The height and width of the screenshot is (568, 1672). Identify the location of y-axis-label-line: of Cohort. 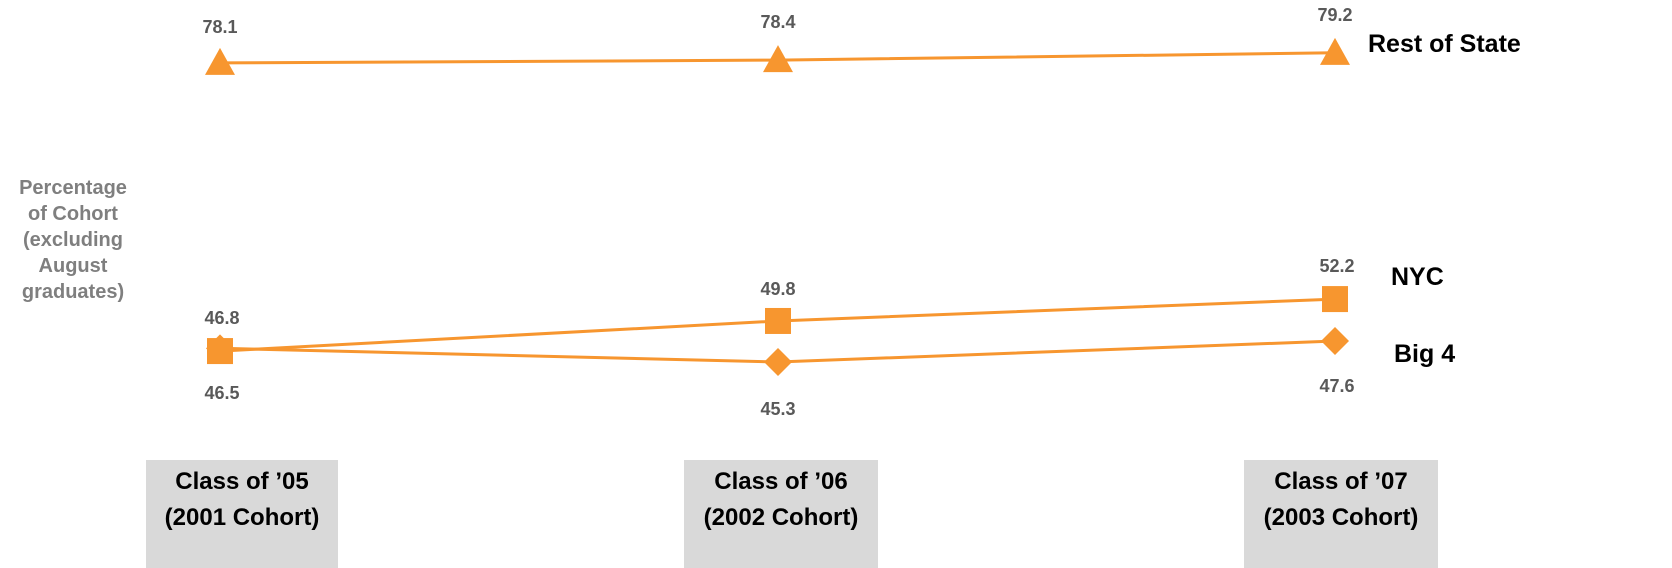
(73, 214).